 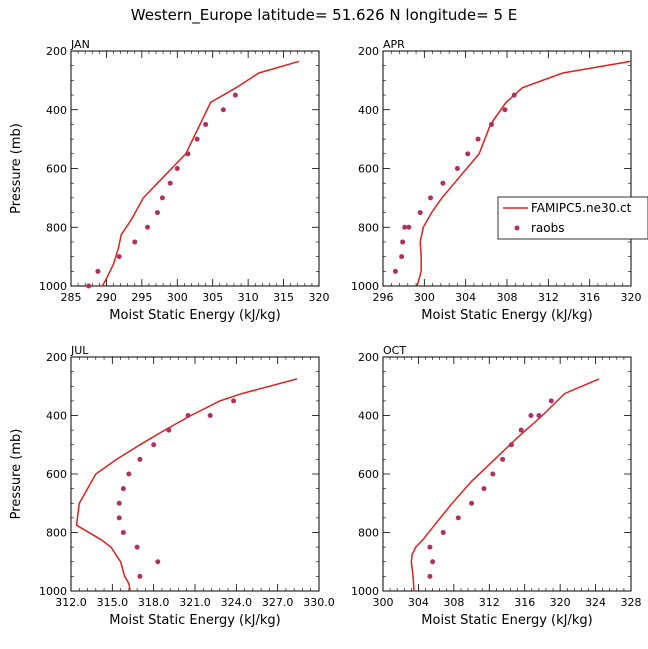 I want to click on y-axis-label: Pressure (mb), so click(x=16, y=474).